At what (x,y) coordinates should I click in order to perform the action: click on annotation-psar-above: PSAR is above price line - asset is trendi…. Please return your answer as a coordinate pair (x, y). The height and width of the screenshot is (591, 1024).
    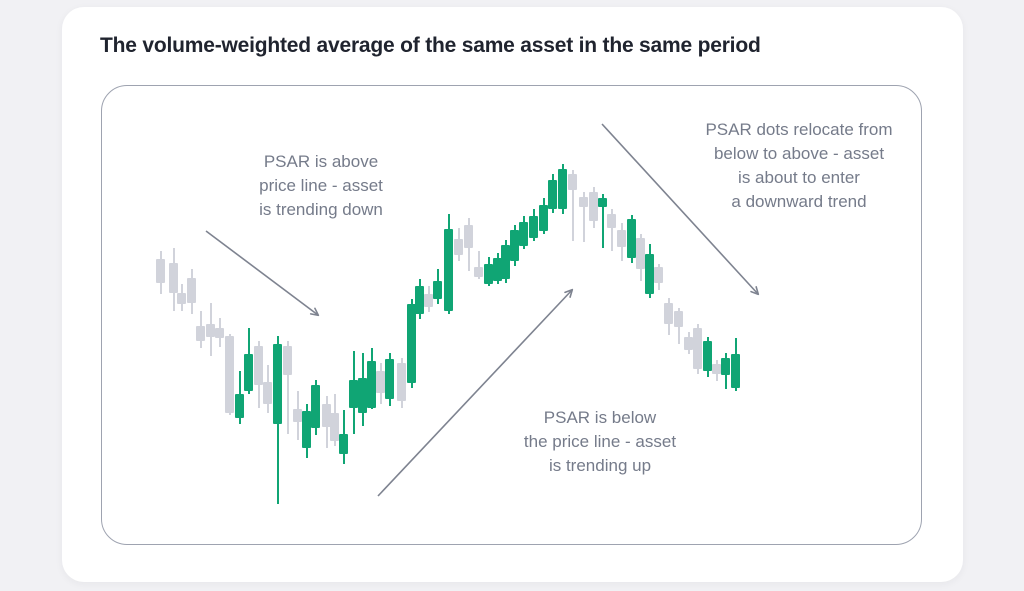
    Looking at the image, I should click on (321, 186).